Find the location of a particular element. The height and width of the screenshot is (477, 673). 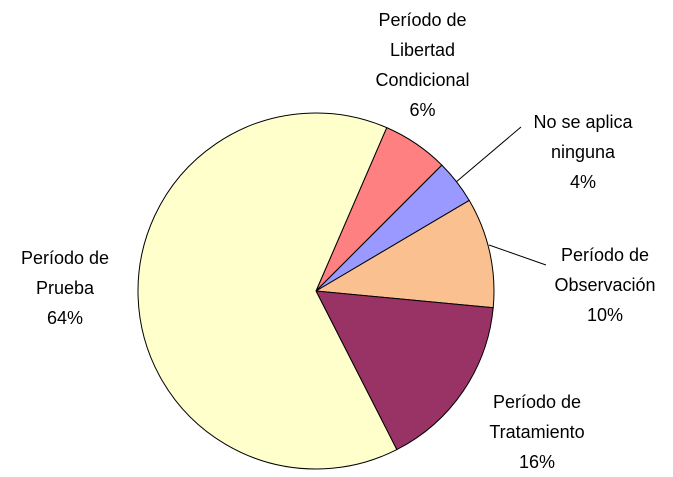

value-label: 4% is located at coordinates (582, 182).